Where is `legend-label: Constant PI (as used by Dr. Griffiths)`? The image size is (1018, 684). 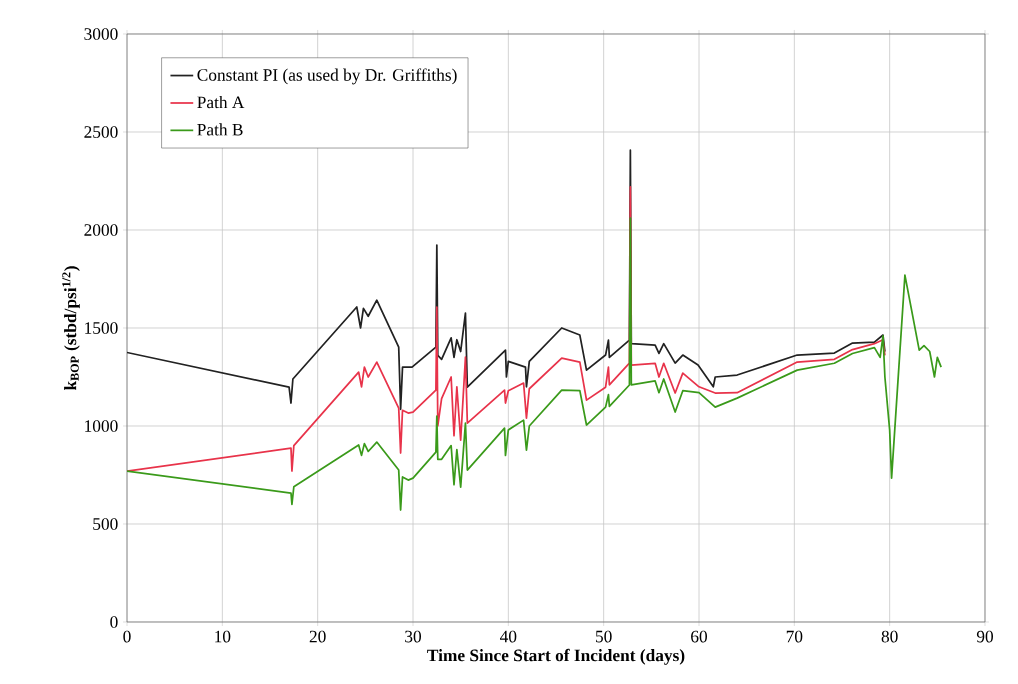
legend-label: Constant PI (as used by Dr. Griffiths) is located at coordinates (327, 76).